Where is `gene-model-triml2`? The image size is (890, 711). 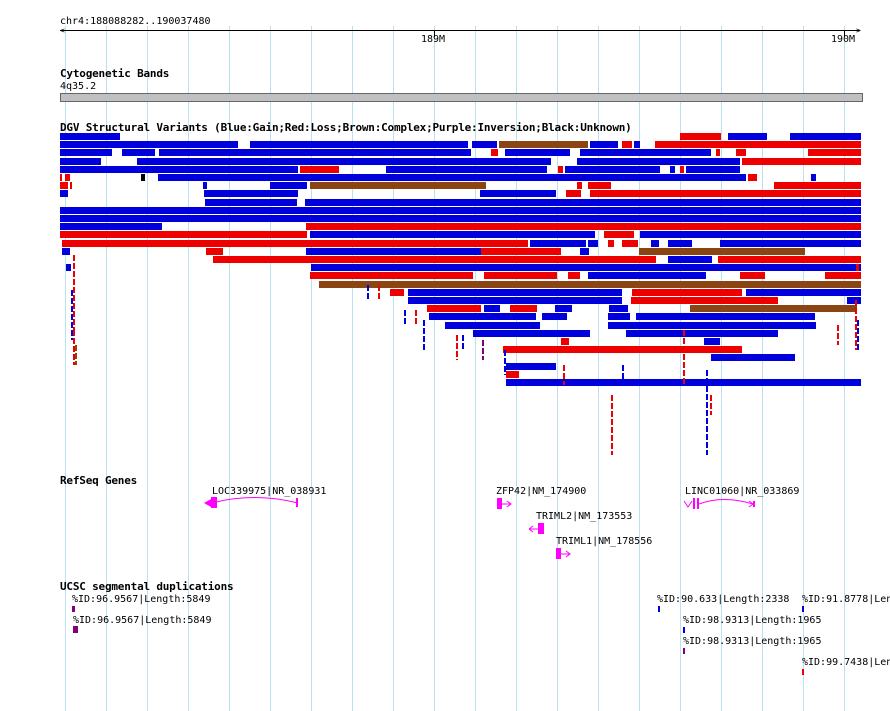 gene-model-triml2 is located at coordinates (538, 529).